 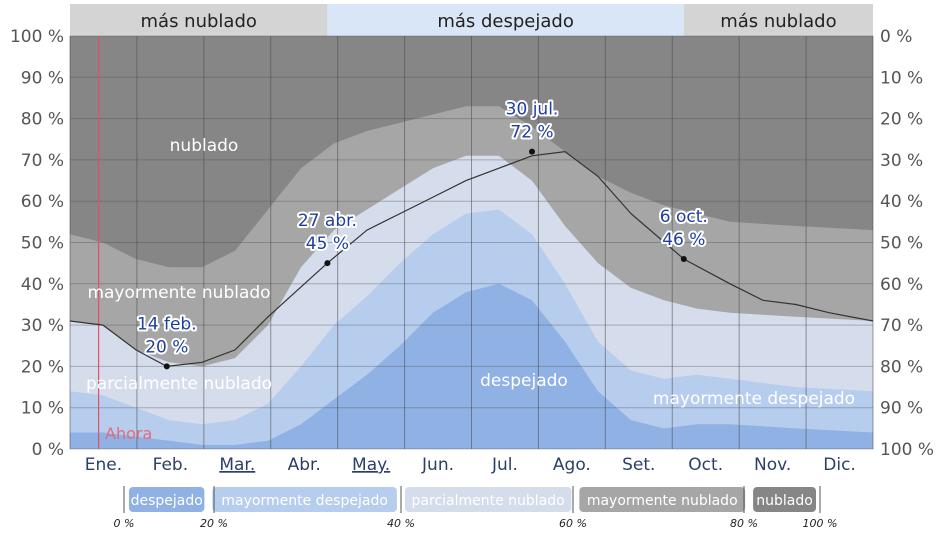 I want to click on month-mar: Mar., so click(x=237, y=465).